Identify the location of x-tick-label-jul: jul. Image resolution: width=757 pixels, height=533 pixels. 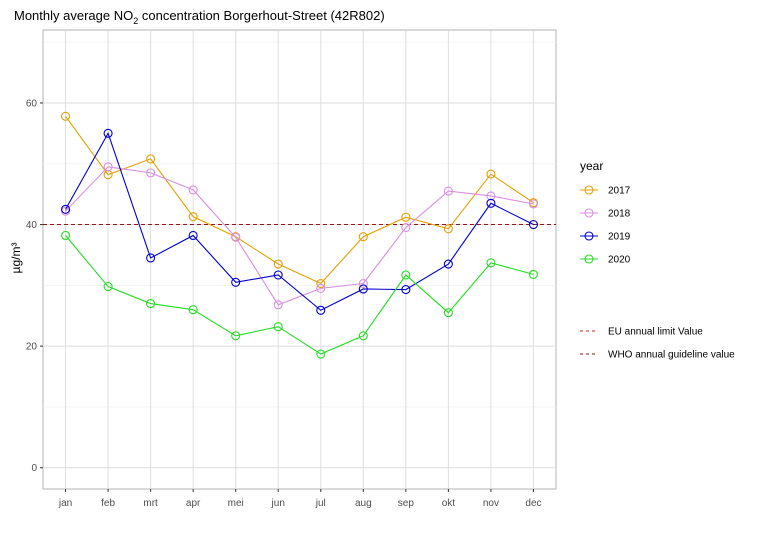
(320, 503).